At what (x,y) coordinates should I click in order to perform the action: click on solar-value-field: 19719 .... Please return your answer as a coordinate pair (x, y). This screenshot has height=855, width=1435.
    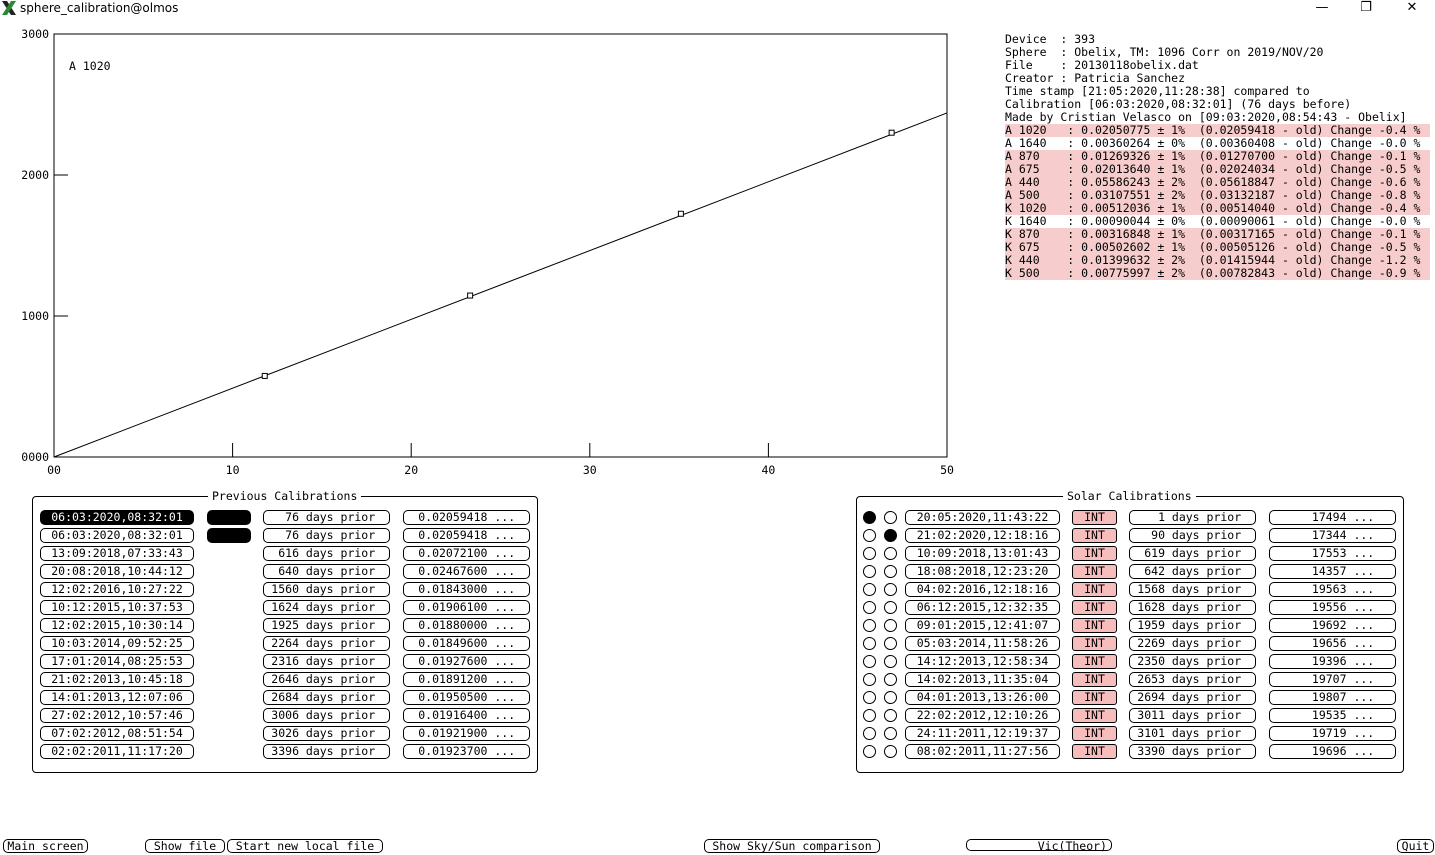
    Looking at the image, I should click on (1332, 733).